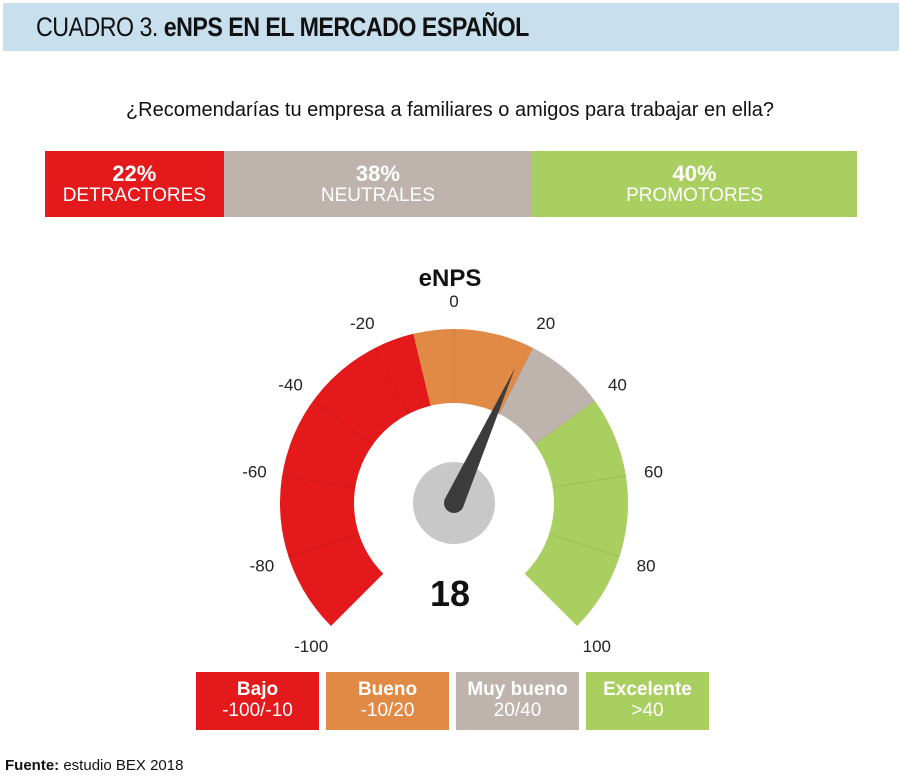 The height and width of the screenshot is (779, 900). I want to click on legend-range: >40, so click(647, 710).